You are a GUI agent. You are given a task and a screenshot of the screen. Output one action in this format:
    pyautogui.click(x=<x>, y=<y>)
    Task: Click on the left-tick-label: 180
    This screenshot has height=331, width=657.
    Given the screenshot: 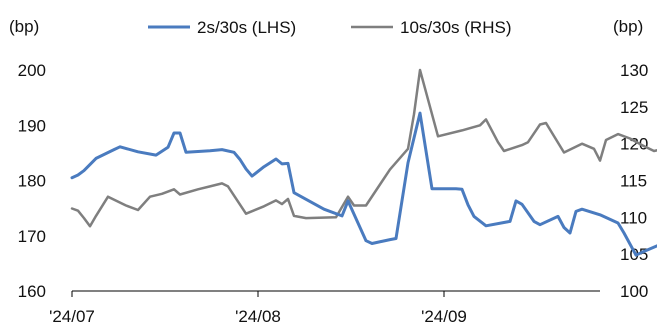 What is the action you would take?
    pyautogui.click(x=32, y=181)
    